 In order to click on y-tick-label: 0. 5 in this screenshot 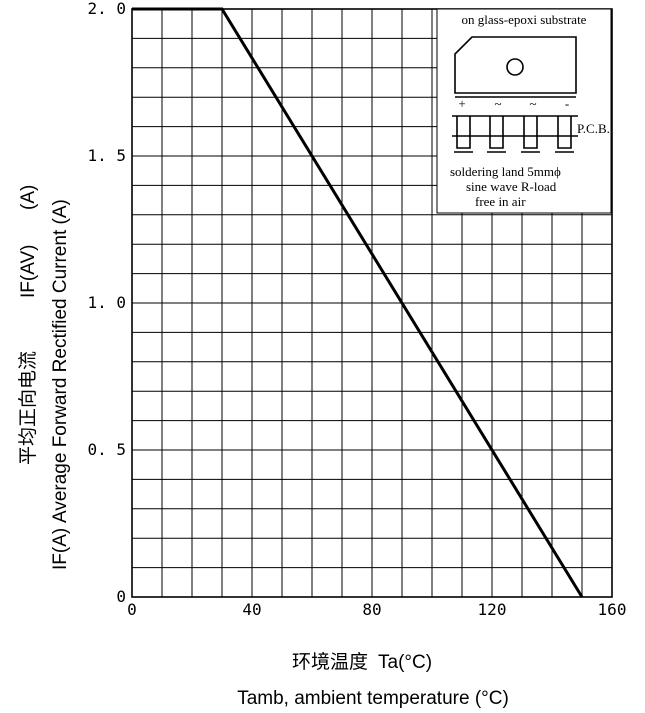, I will do `click(106, 449)`.